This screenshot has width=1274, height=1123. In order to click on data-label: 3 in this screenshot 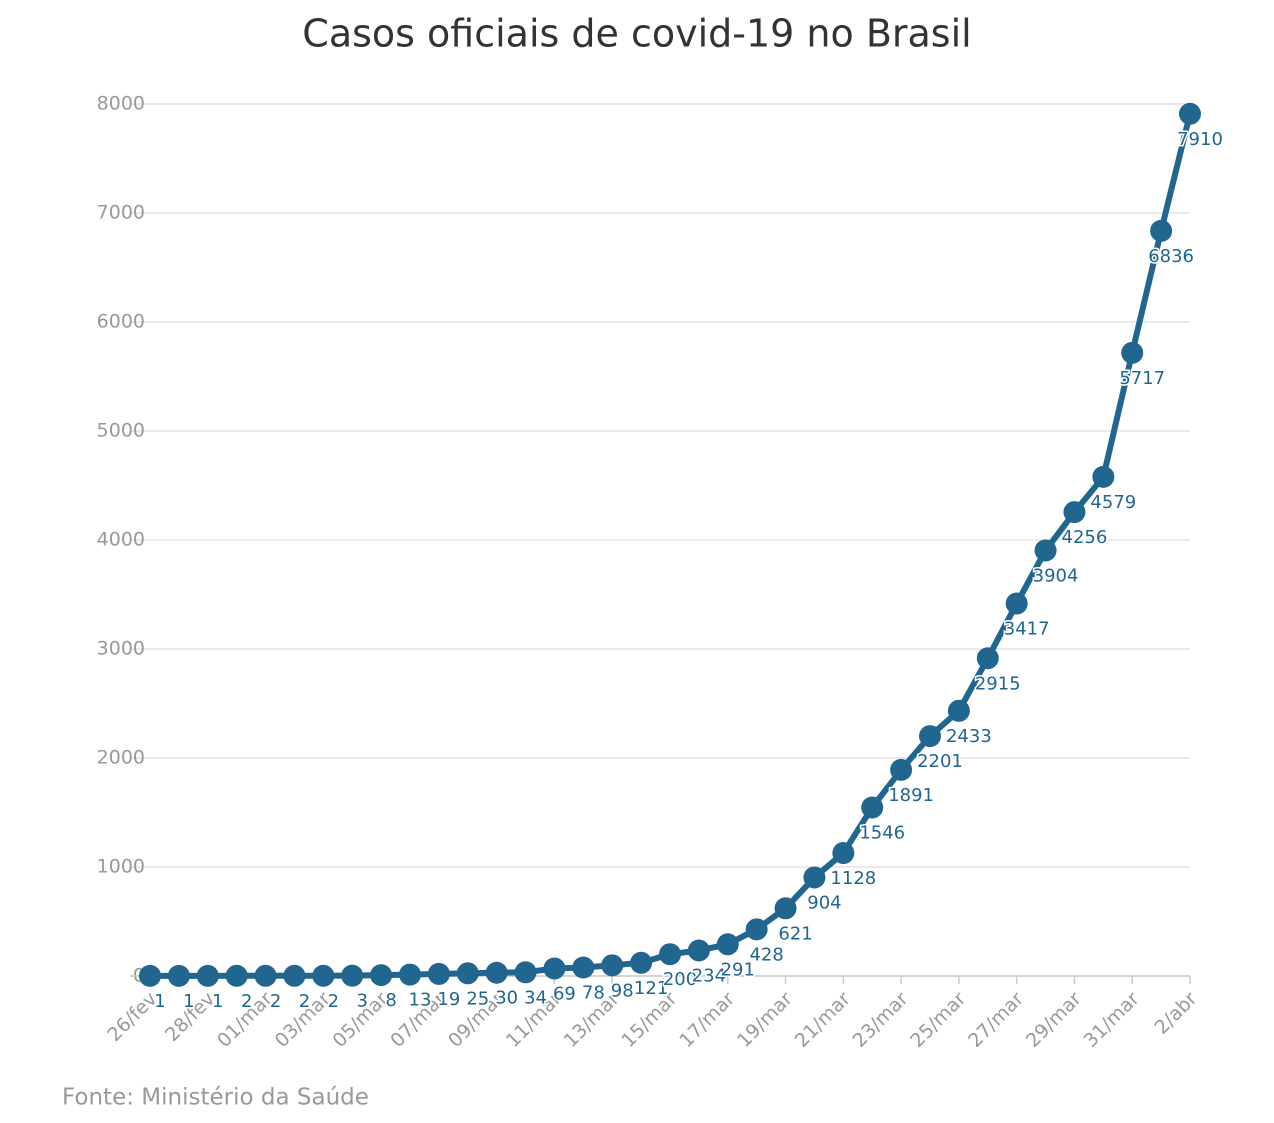, I will do `click(361, 1001)`.